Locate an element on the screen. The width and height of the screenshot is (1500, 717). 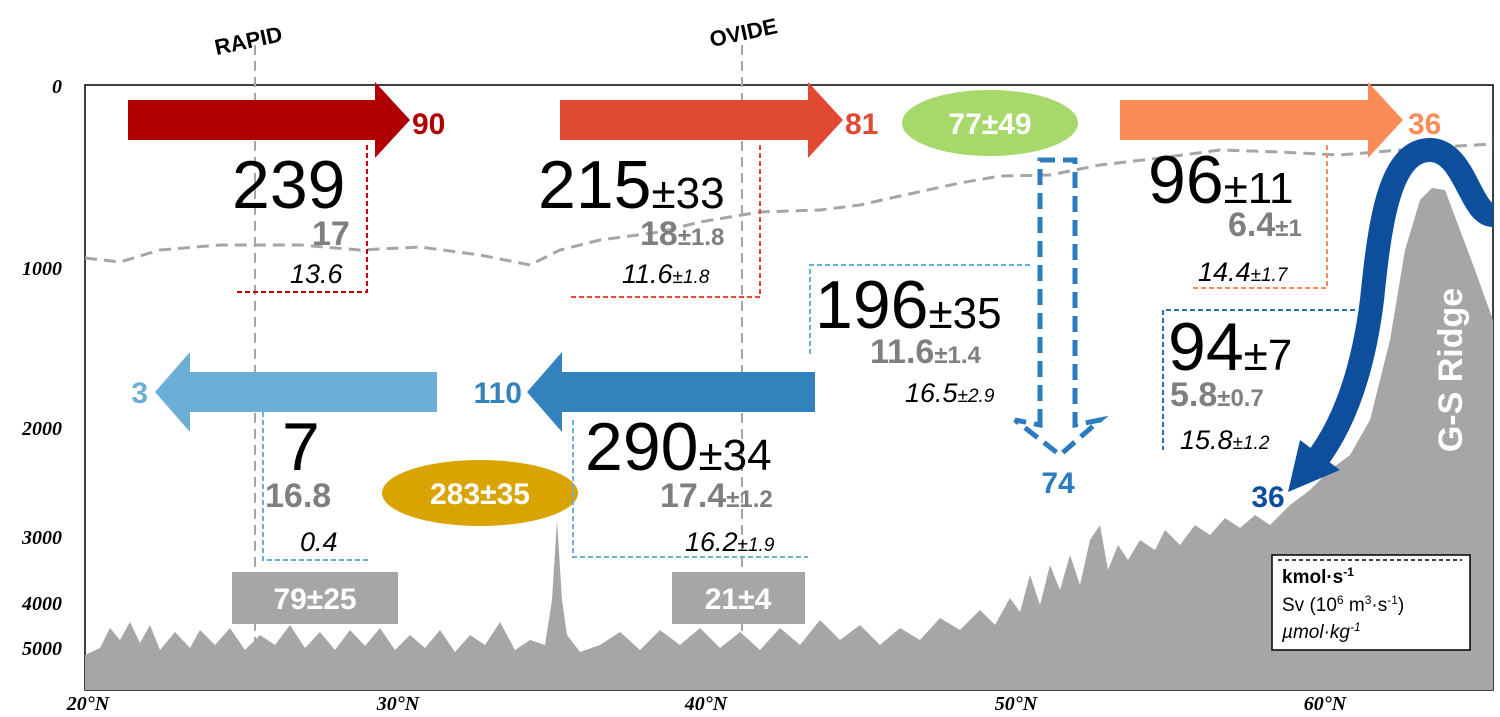
y-axis-label: 2000 is located at coordinates (41, 429).